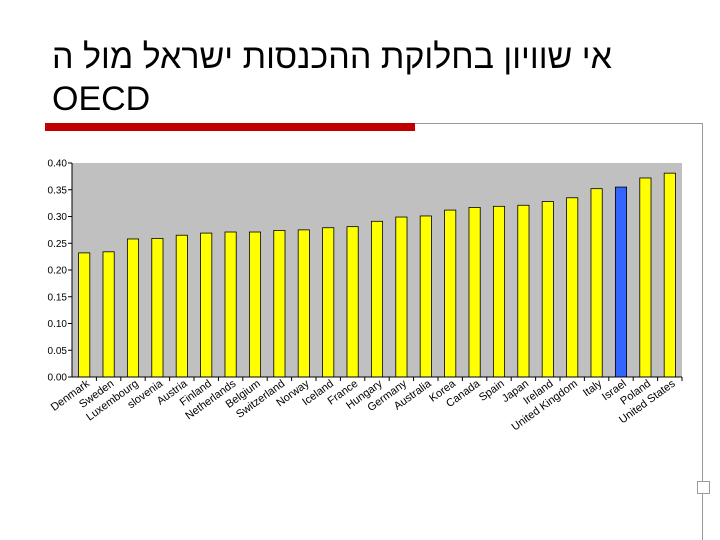 The width and height of the screenshot is (720, 540). Describe the element at coordinates (352, 302) in the screenshot. I see `bar-france` at that location.